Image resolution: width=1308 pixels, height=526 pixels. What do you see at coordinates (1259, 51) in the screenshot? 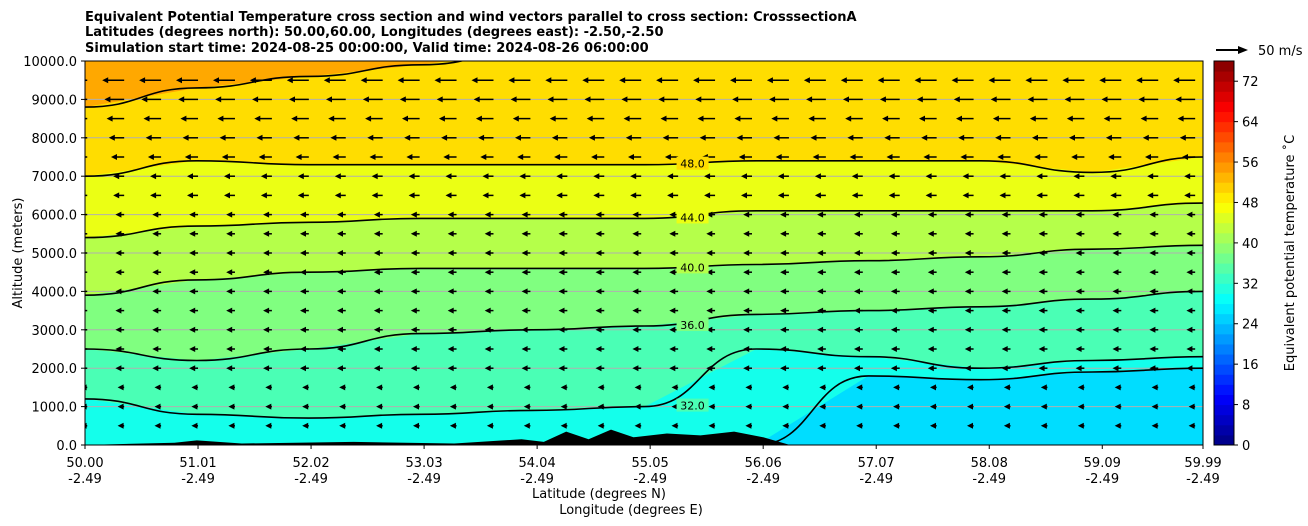
I see `quiver-key: 50 m/s` at bounding box center [1259, 51].